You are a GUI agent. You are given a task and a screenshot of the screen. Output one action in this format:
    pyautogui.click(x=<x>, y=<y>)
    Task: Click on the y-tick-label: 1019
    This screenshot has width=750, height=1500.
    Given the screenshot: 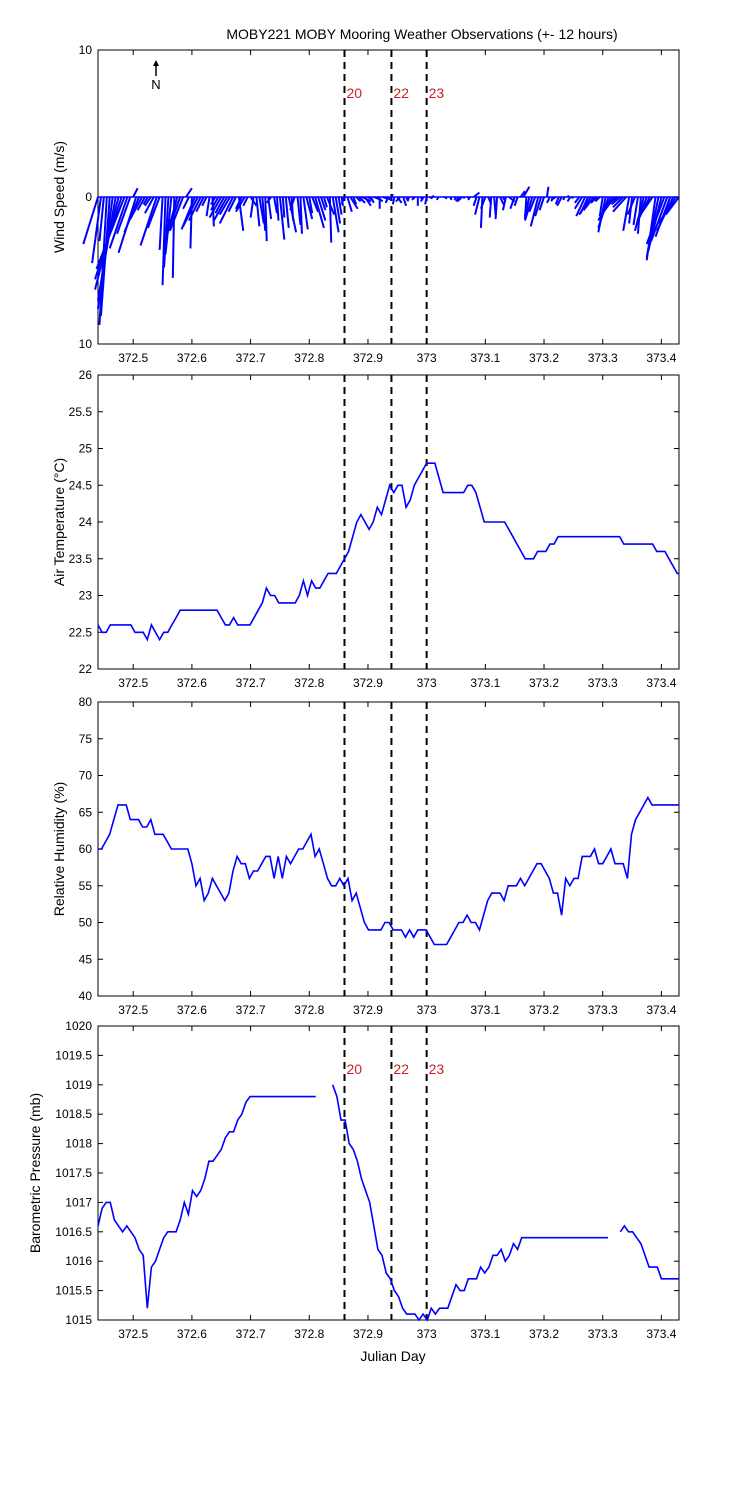 What is the action you would take?
    pyautogui.click(x=78, y=1085)
    